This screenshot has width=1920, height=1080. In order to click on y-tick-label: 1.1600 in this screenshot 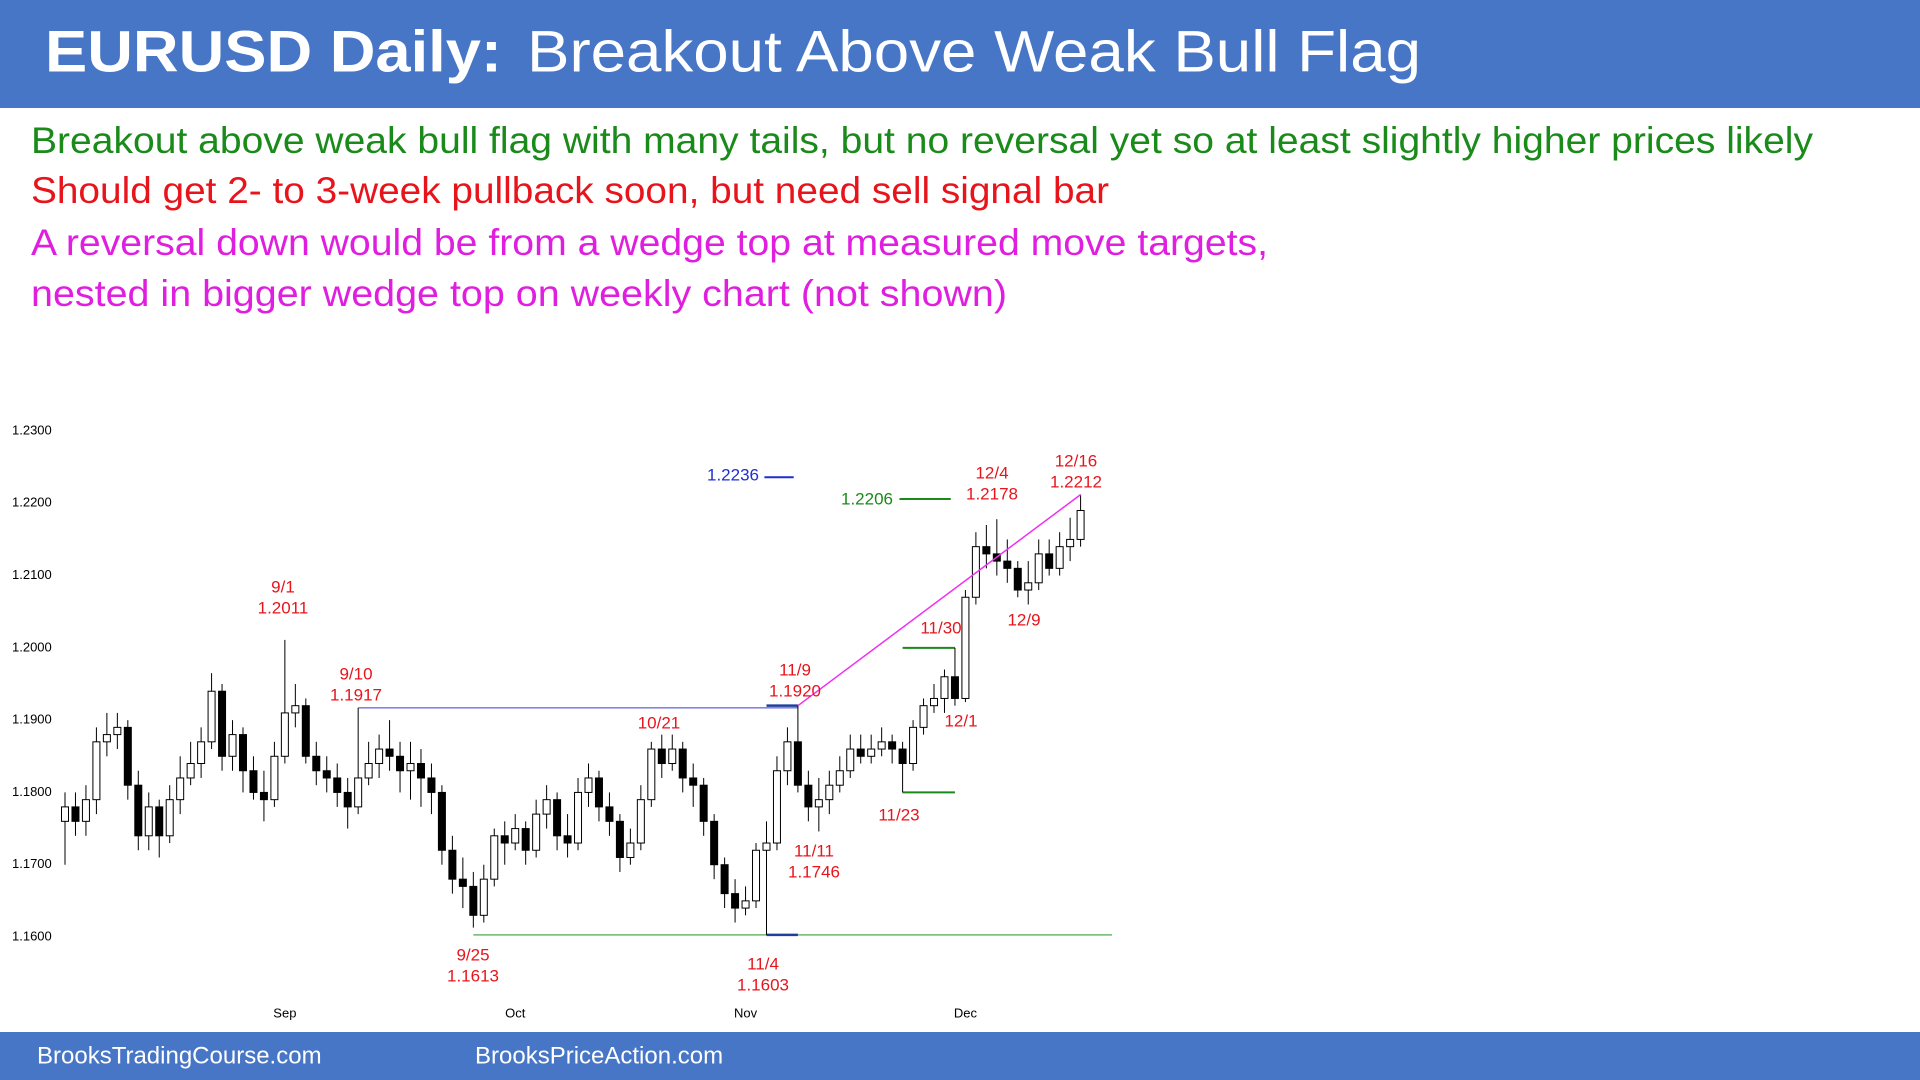, I will do `click(32, 935)`.